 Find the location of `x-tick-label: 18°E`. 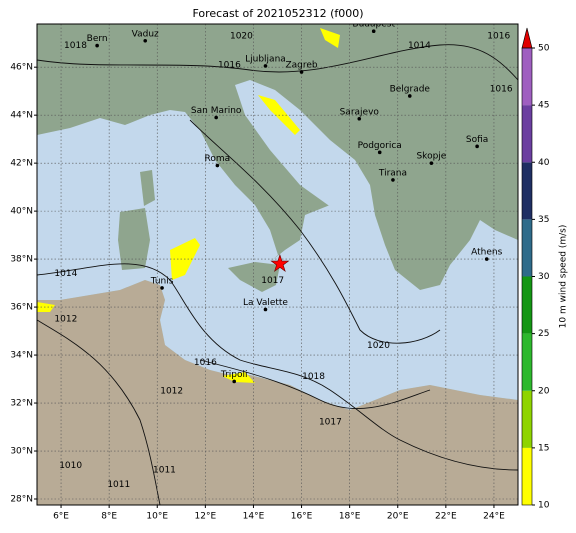

x-tick-label: 18°E is located at coordinates (350, 517).